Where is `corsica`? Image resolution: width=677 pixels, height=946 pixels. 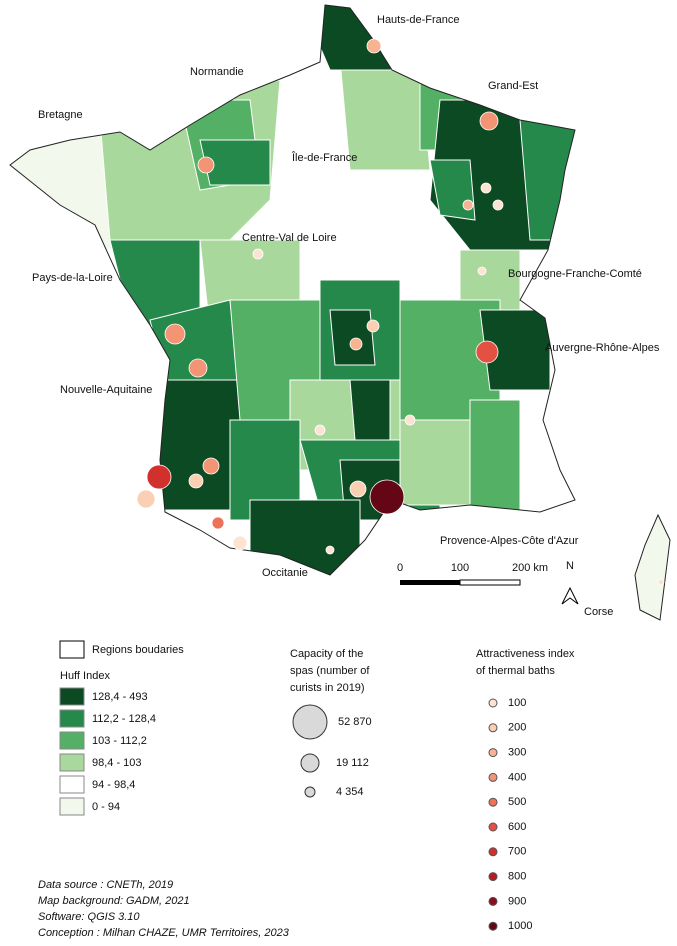
corsica is located at coordinates (652, 567).